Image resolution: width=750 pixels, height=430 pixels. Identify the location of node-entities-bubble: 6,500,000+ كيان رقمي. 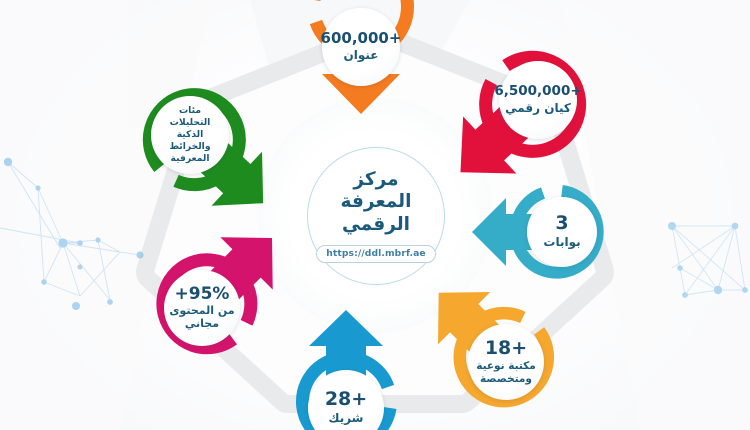
(538, 100).